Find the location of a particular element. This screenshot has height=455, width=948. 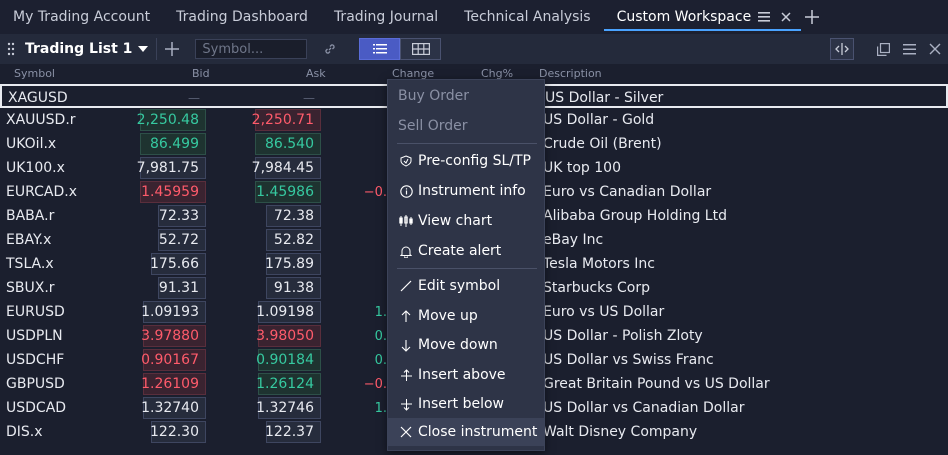

row-bid-price: 0.90167 is located at coordinates (173, 360).